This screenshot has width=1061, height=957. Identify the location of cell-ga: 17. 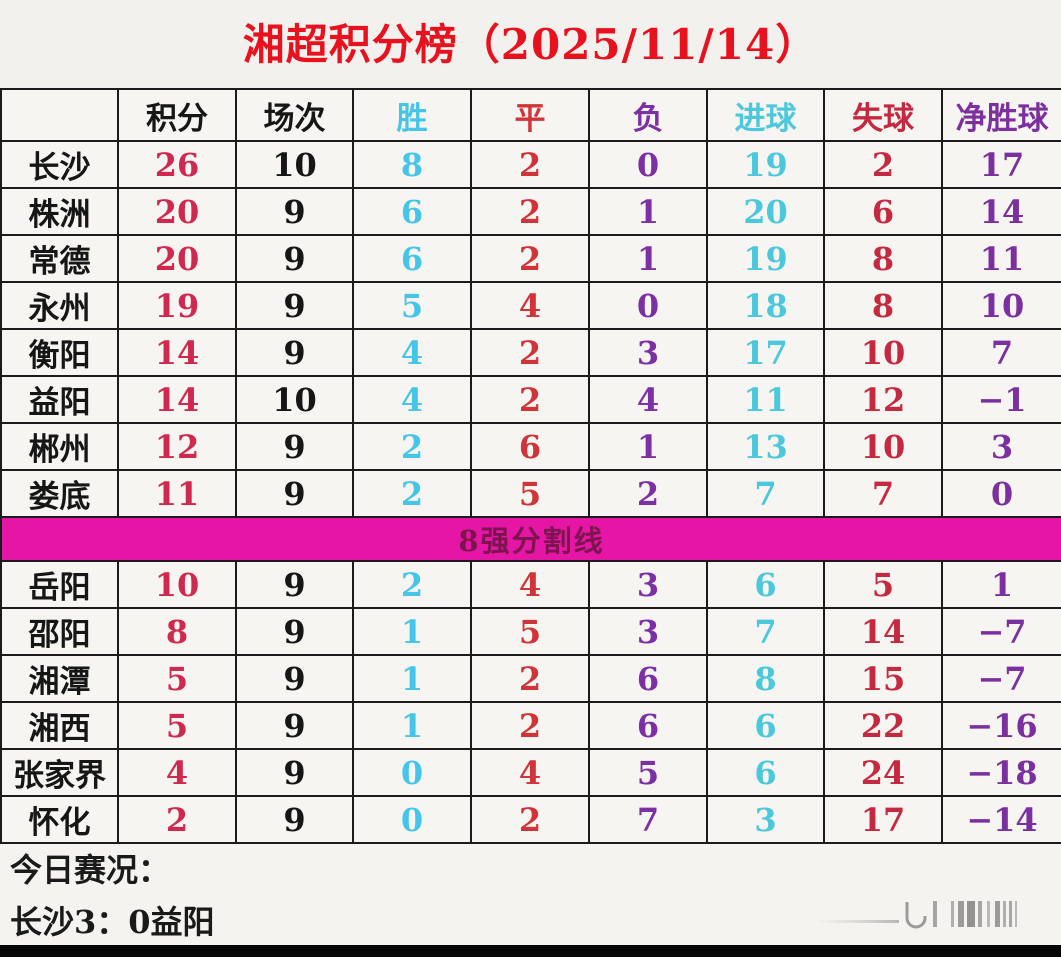
(883, 819).